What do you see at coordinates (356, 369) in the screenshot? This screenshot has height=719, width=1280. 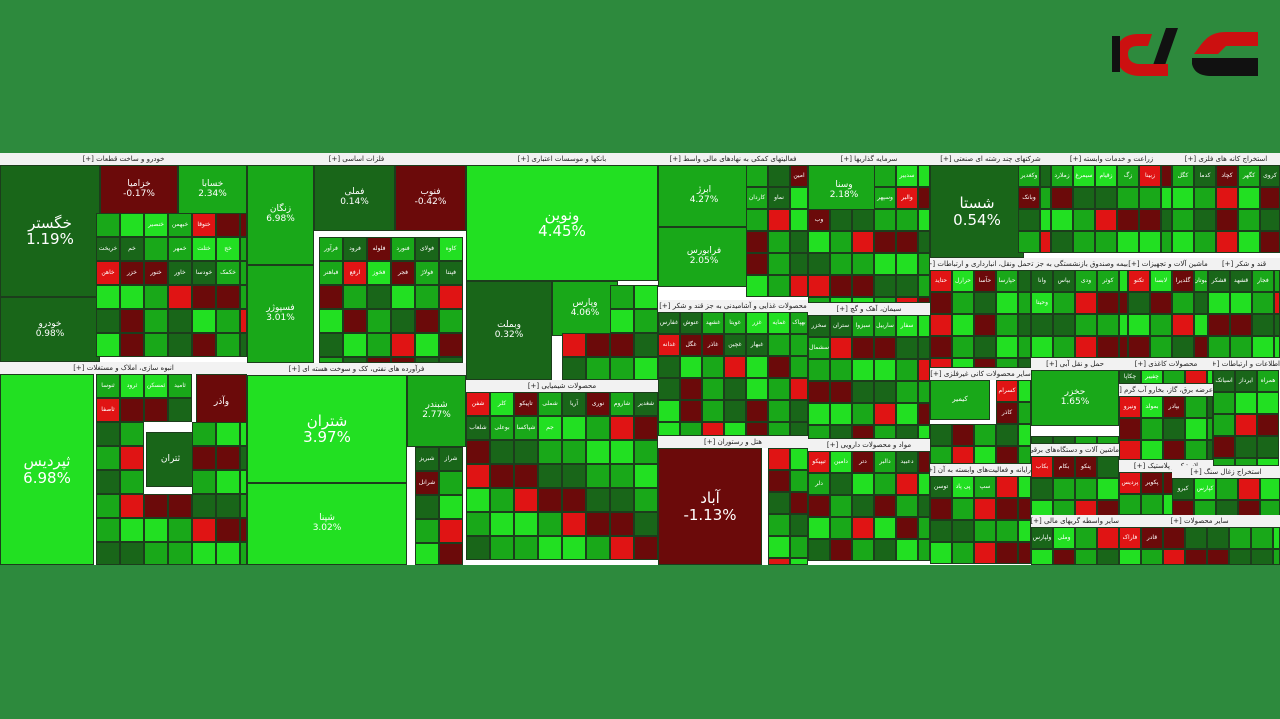 I see `sector-header: فرآورده های نفتی، کک و سوخت هسته ای [+]` at bounding box center [356, 369].